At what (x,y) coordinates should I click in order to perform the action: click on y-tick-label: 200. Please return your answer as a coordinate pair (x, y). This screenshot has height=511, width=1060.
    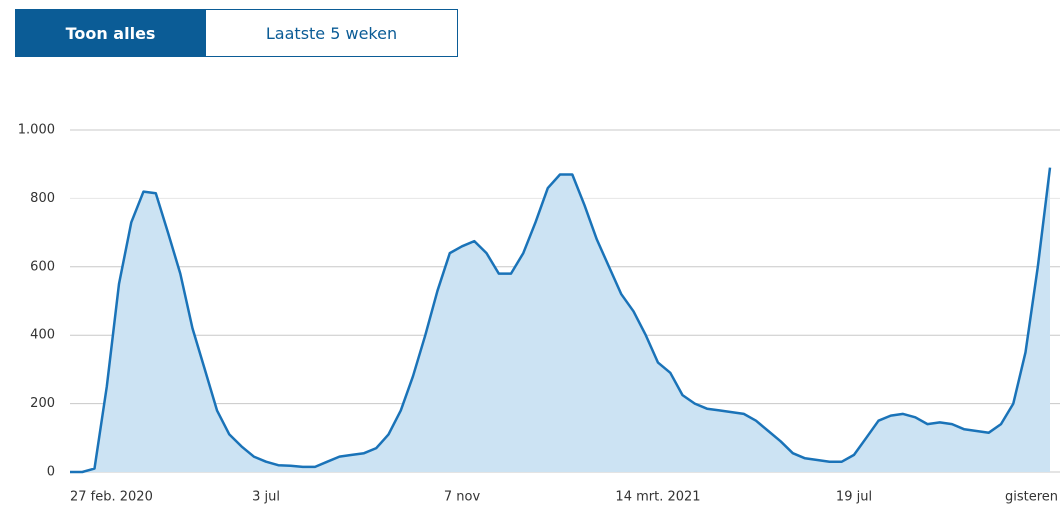
    Looking at the image, I should click on (42, 403).